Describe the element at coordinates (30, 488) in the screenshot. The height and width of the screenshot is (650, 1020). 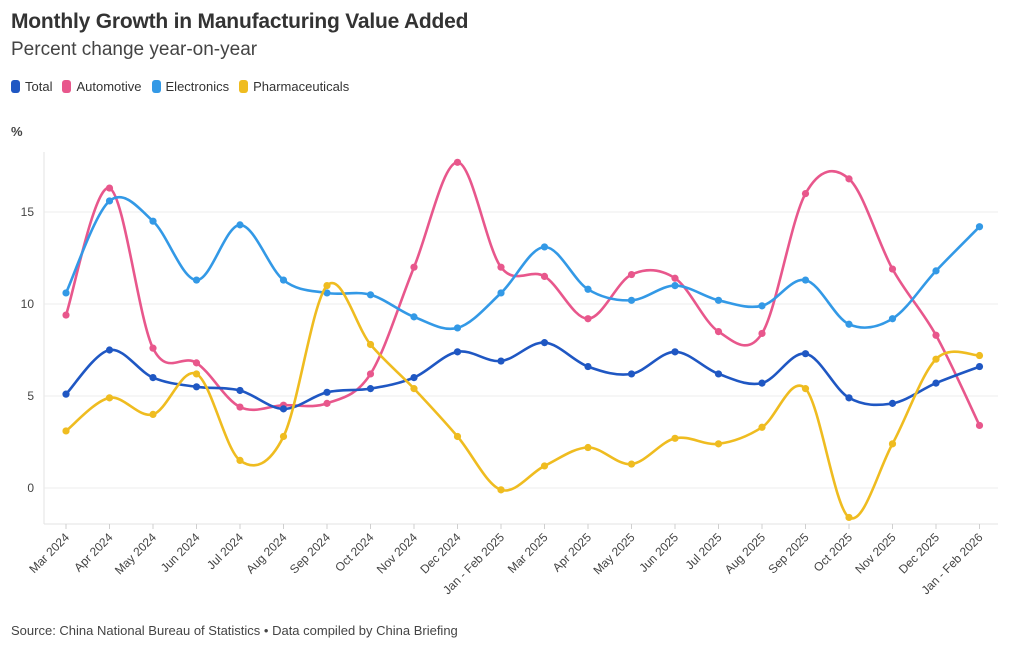
I see `y-tick-label: 0` at that location.